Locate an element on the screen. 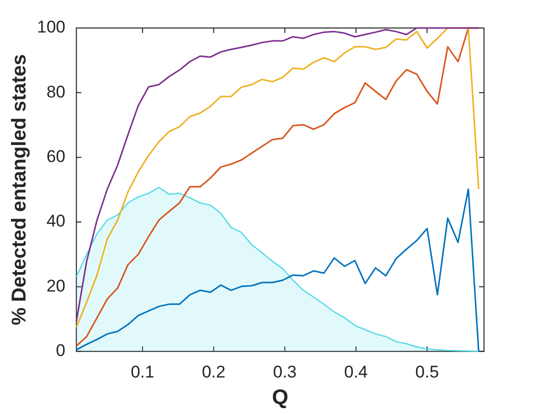 This screenshot has width=534, height=415. x-tick-label: 0.1 is located at coordinates (142, 372).